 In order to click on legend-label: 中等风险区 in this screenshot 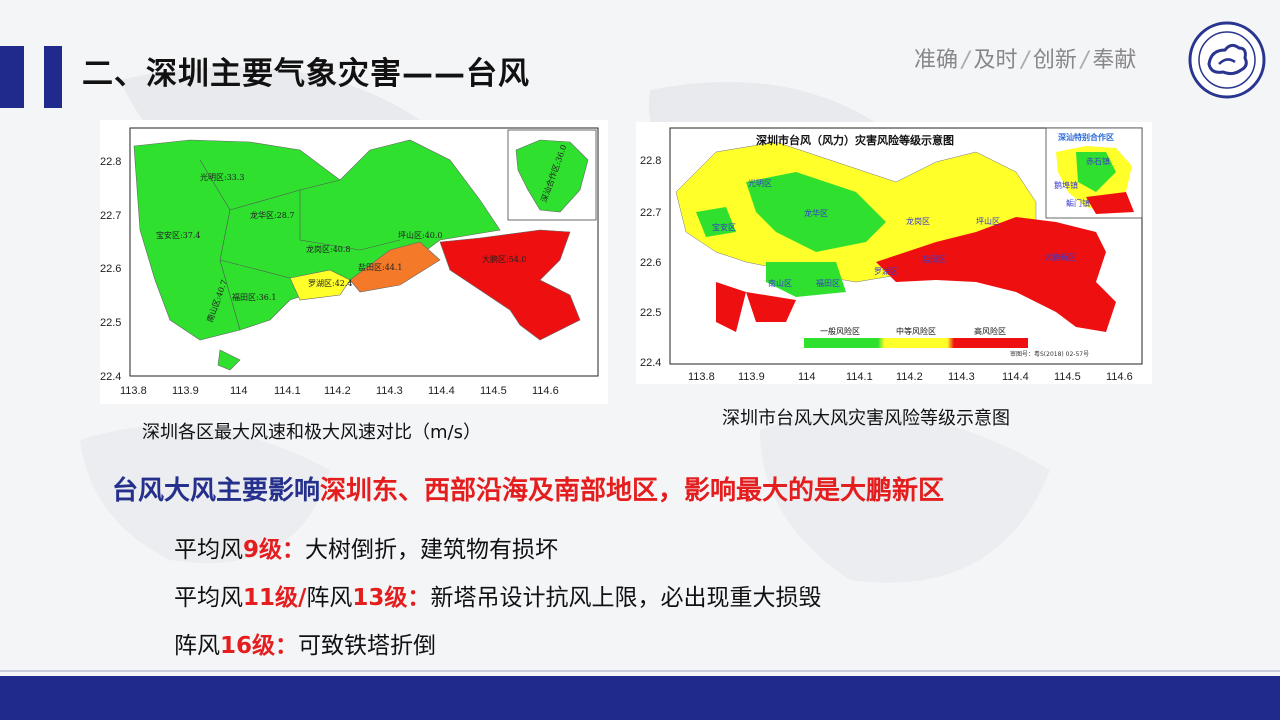, I will do `click(916, 331)`.